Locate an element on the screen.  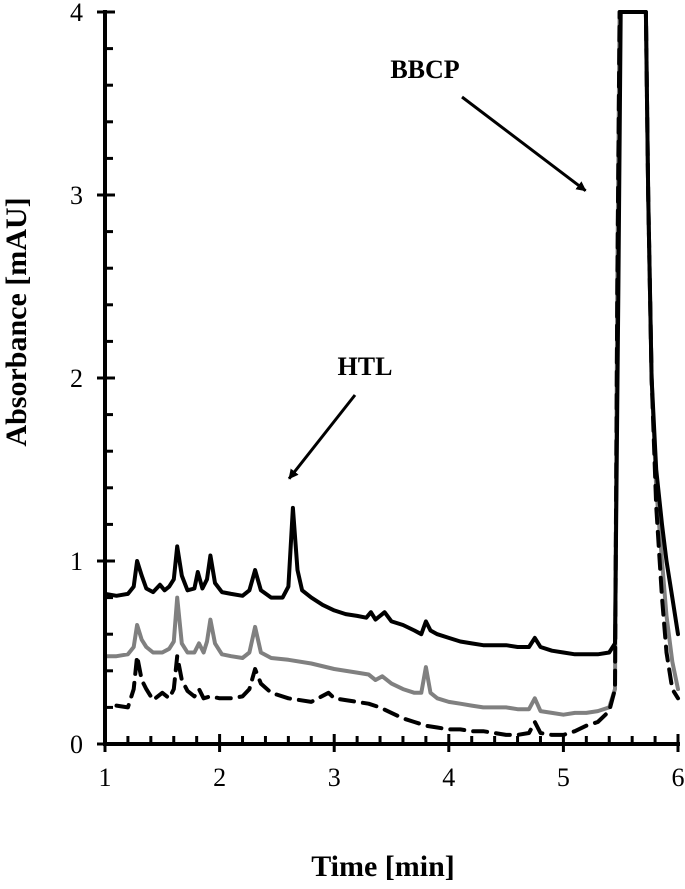
y-tick-label: 0 is located at coordinates (76, 744).